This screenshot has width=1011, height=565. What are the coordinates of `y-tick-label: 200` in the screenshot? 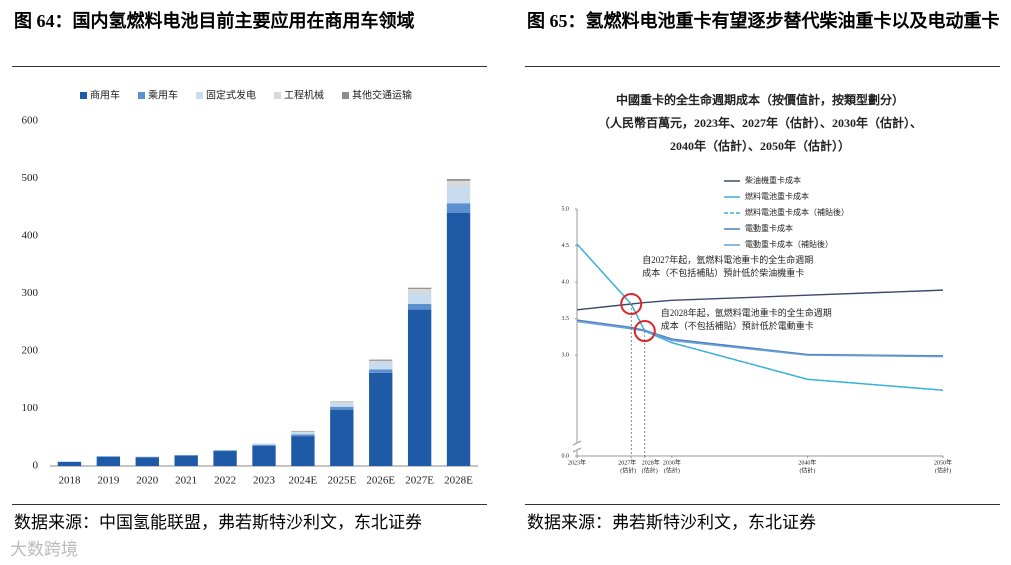 It's located at (30, 351).